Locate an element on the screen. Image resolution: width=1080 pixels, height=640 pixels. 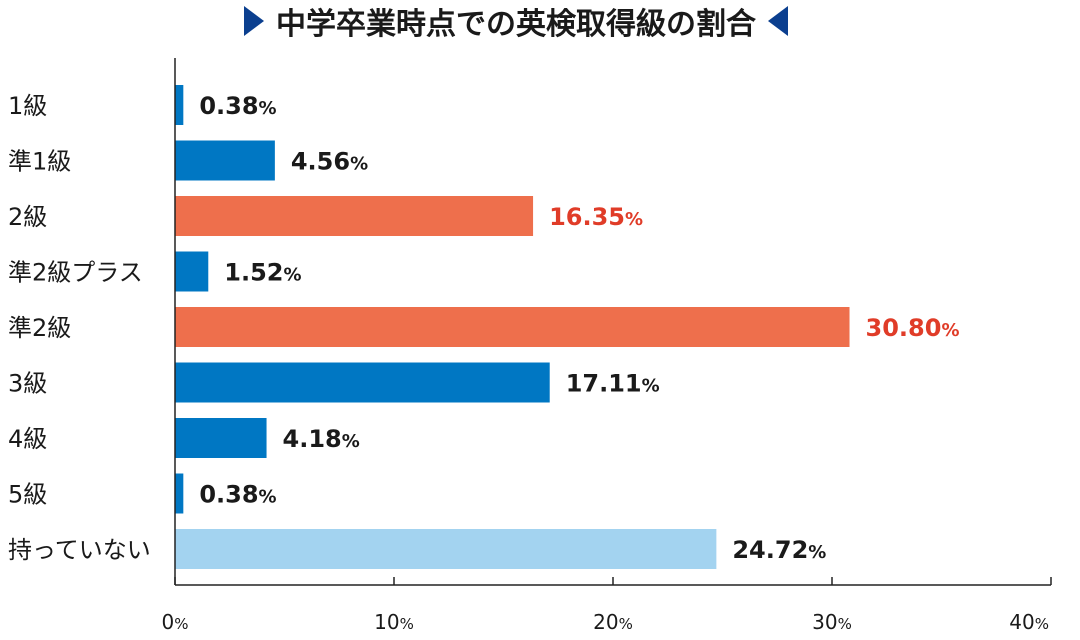
value-label: 4.56% is located at coordinates (329, 162).